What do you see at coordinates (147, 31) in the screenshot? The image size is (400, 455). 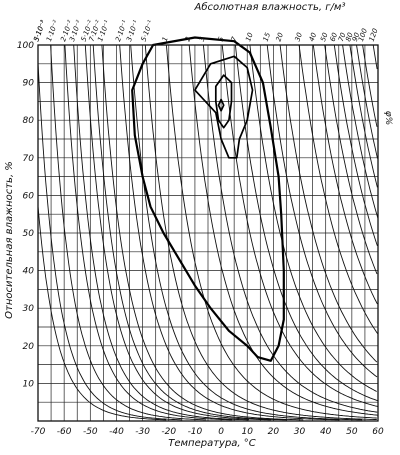 I see `absolute-humidity-label: 5·10⁻¹` at bounding box center [147, 31].